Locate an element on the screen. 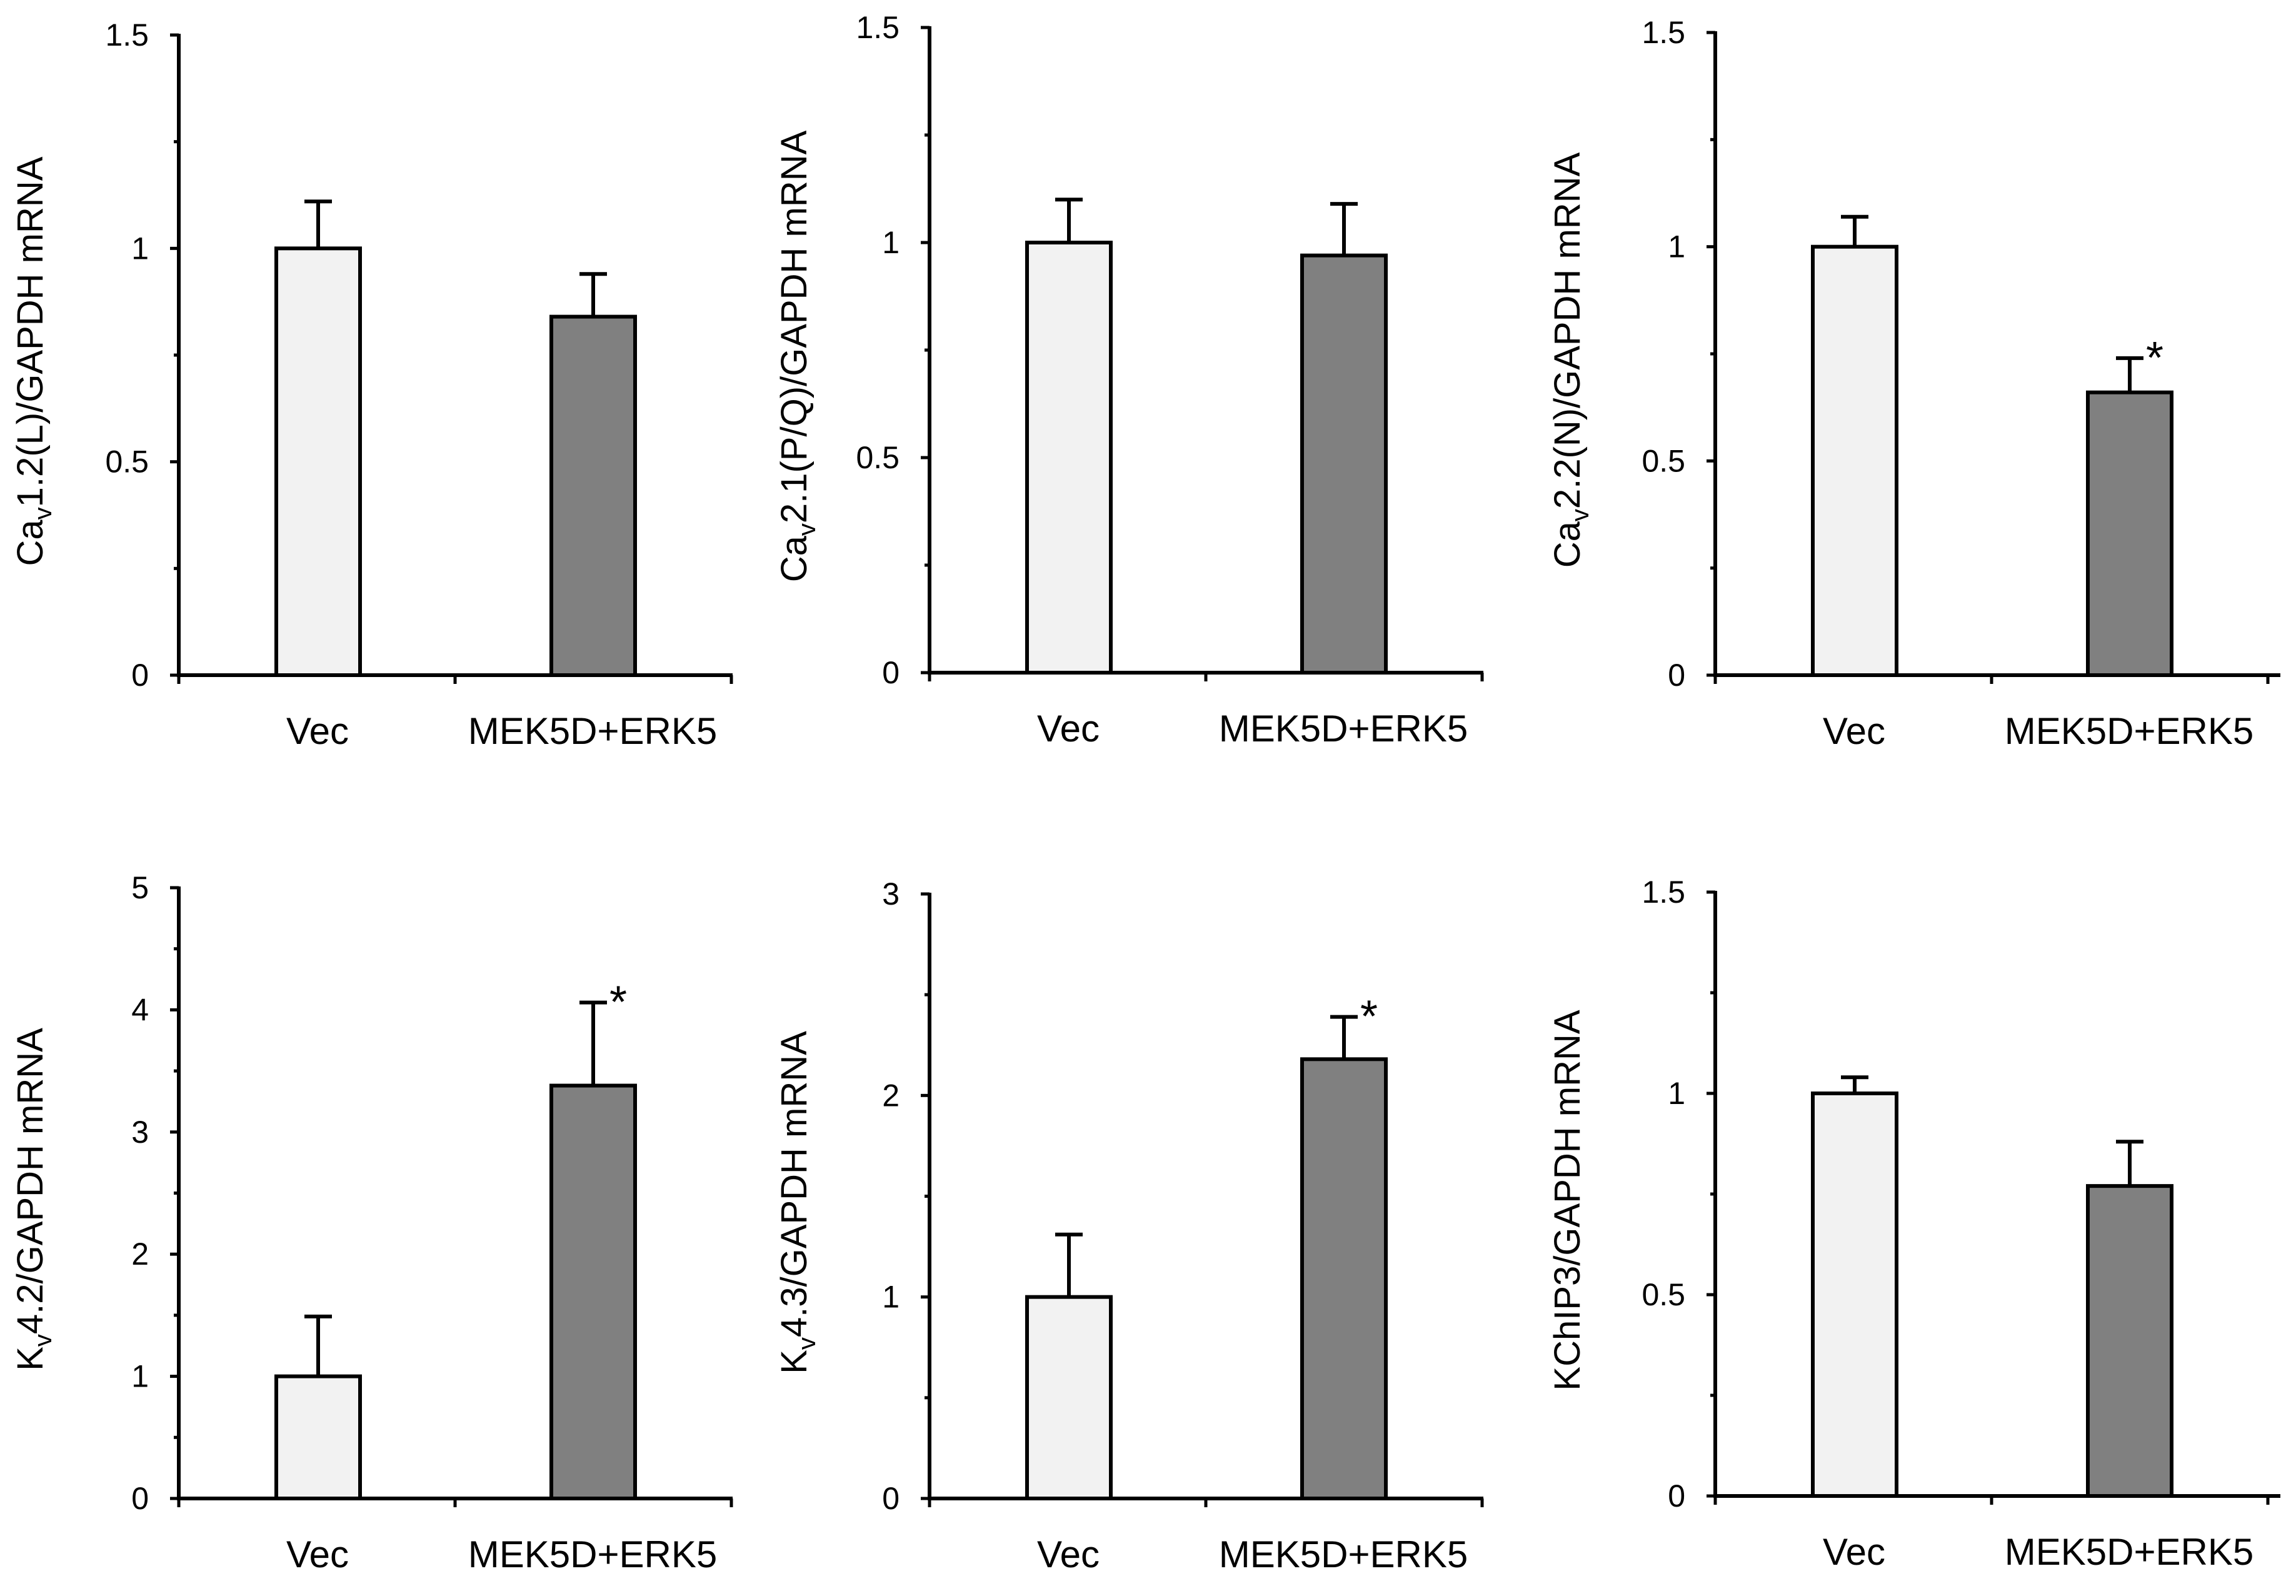 The height and width of the screenshot is (1596, 2296). y-axis-label: Cav1.2(L)/GAPDH mRNA is located at coordinates (33, 361).